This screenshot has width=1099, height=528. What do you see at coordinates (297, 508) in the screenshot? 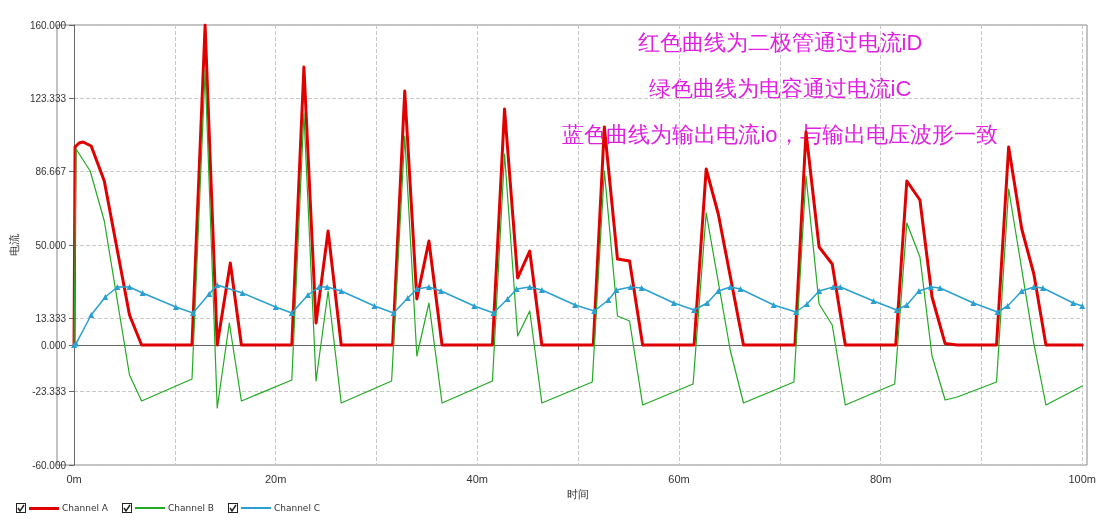
I see `legend-label: Channel C` at bounding box center [297, 508].